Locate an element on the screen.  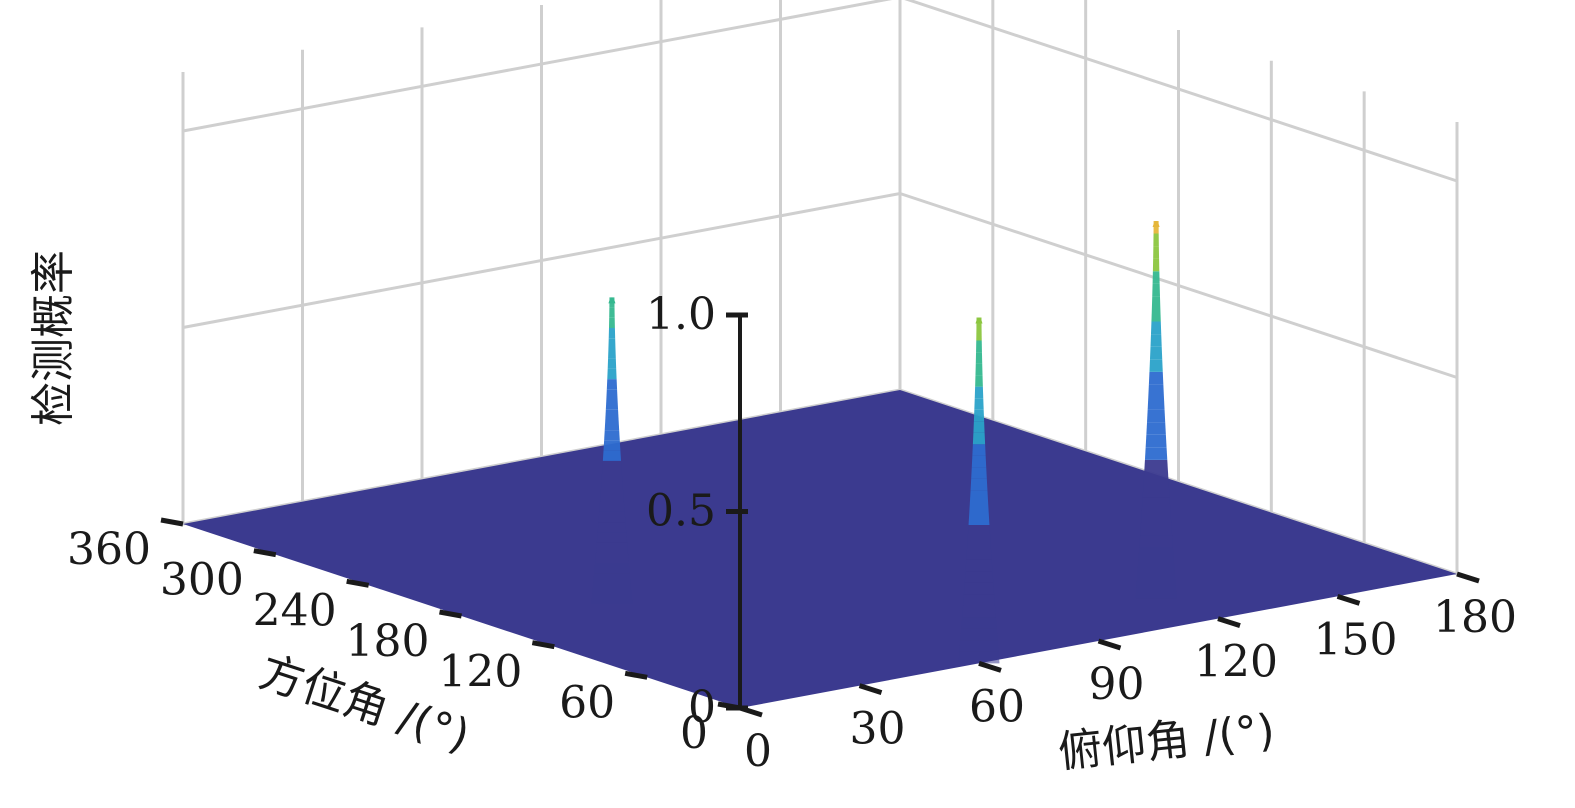
y-tick-label-6: 180 is located at coordinates (1475, 617).